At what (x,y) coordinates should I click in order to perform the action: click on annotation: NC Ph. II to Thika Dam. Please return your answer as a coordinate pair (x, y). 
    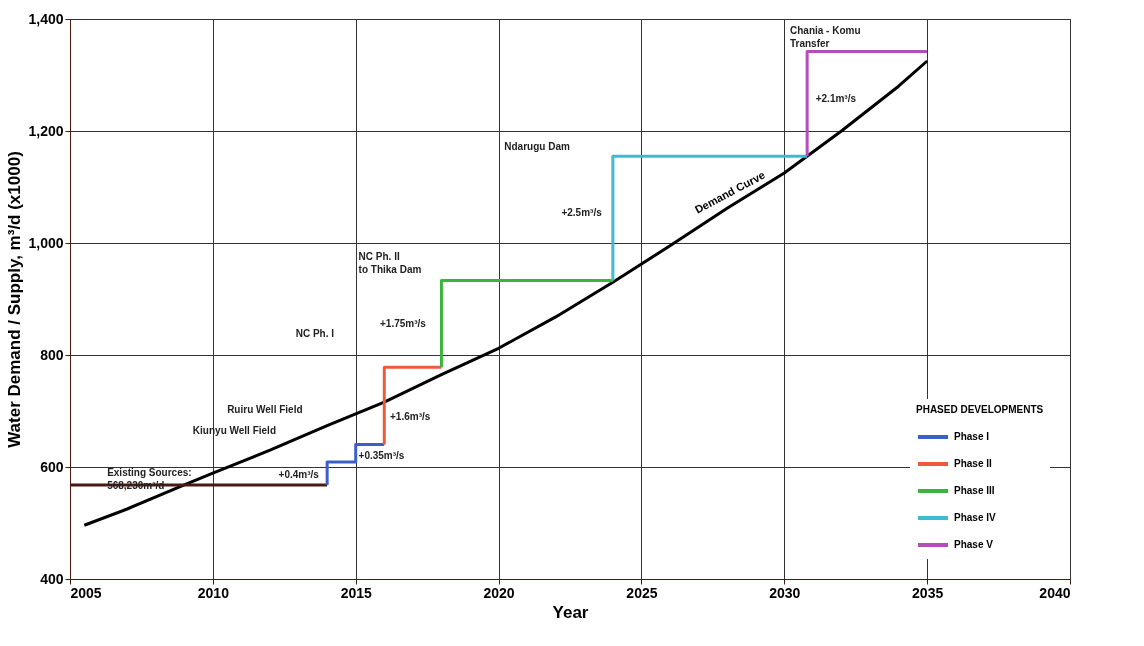
    Looking at the image, I should click on (390, 263).